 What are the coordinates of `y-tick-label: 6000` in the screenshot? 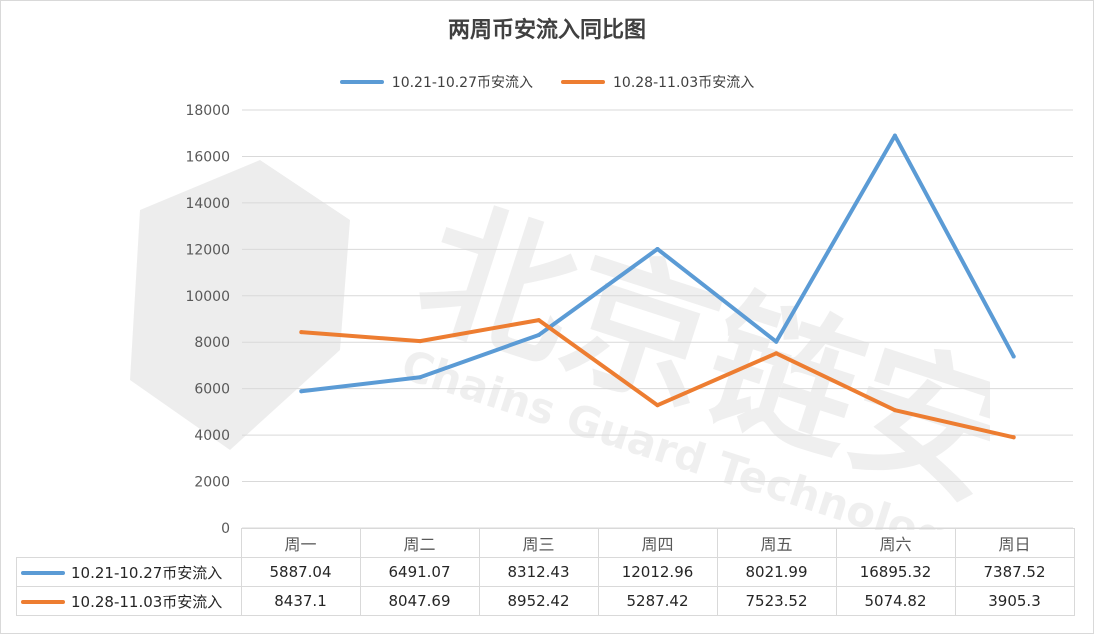 It's located at (212, 390).